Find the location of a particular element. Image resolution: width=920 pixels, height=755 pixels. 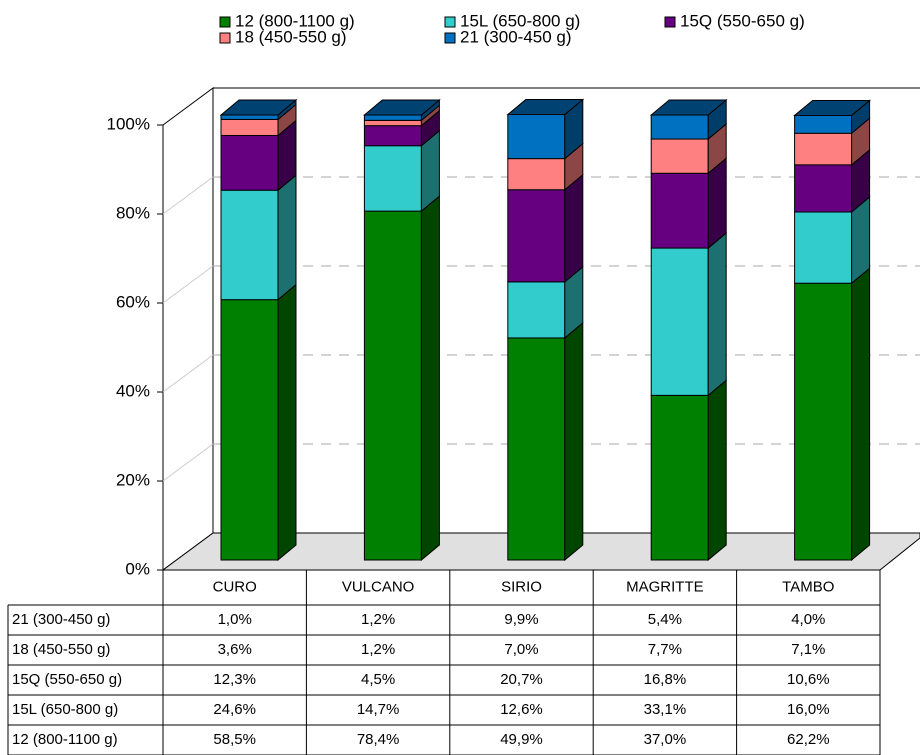

legend-label: 18 (450-550 g) is located at coordinates (291, 36).